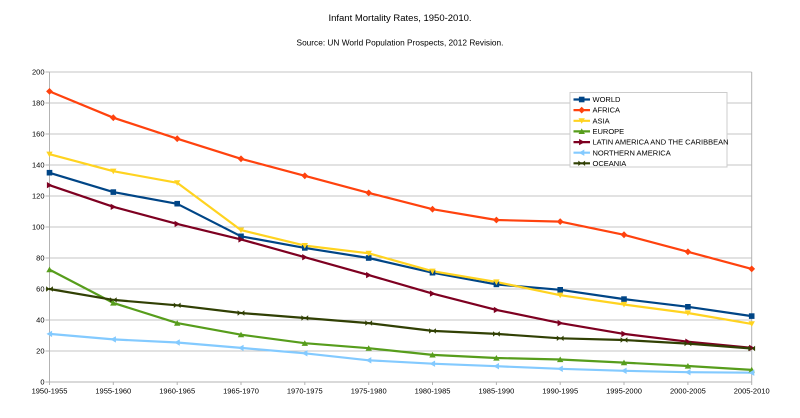 Image resolution: width=800 pixels, height=418 pixels. Describe the element at coordinates (609, 131) in the screenshot. I see `svg-text: EUROPE` at that location.